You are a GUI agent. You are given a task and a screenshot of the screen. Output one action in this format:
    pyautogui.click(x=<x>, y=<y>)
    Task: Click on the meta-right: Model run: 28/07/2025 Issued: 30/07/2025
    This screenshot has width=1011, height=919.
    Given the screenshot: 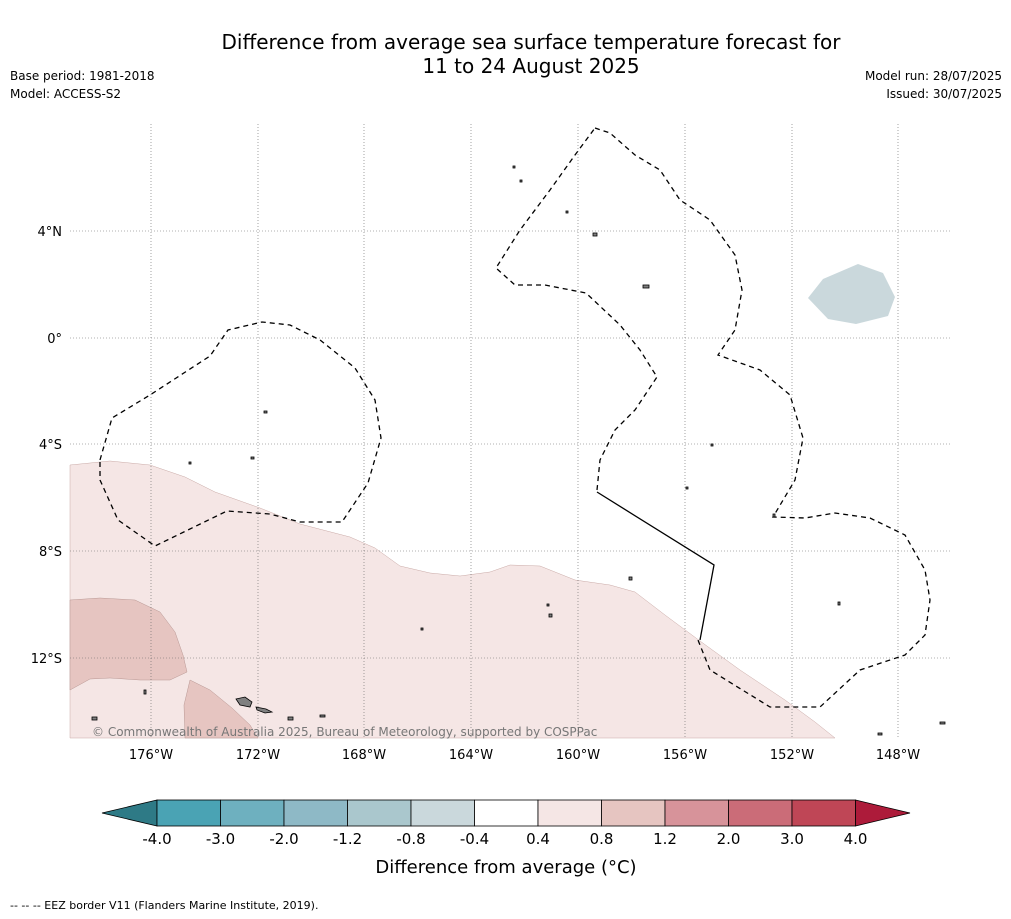 What is the action you would take?
    pyautogui.click(x=933, y=85)
    